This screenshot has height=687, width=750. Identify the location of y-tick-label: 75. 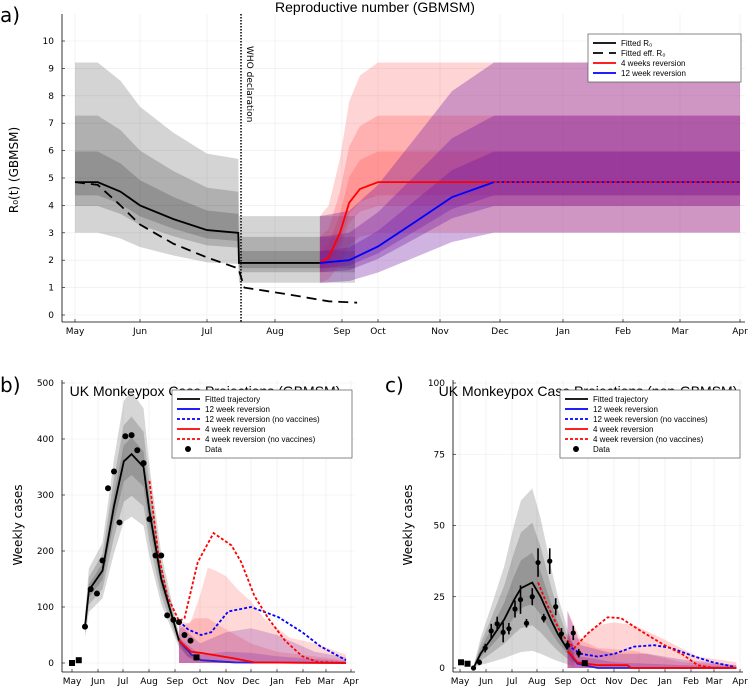
(439, 455).